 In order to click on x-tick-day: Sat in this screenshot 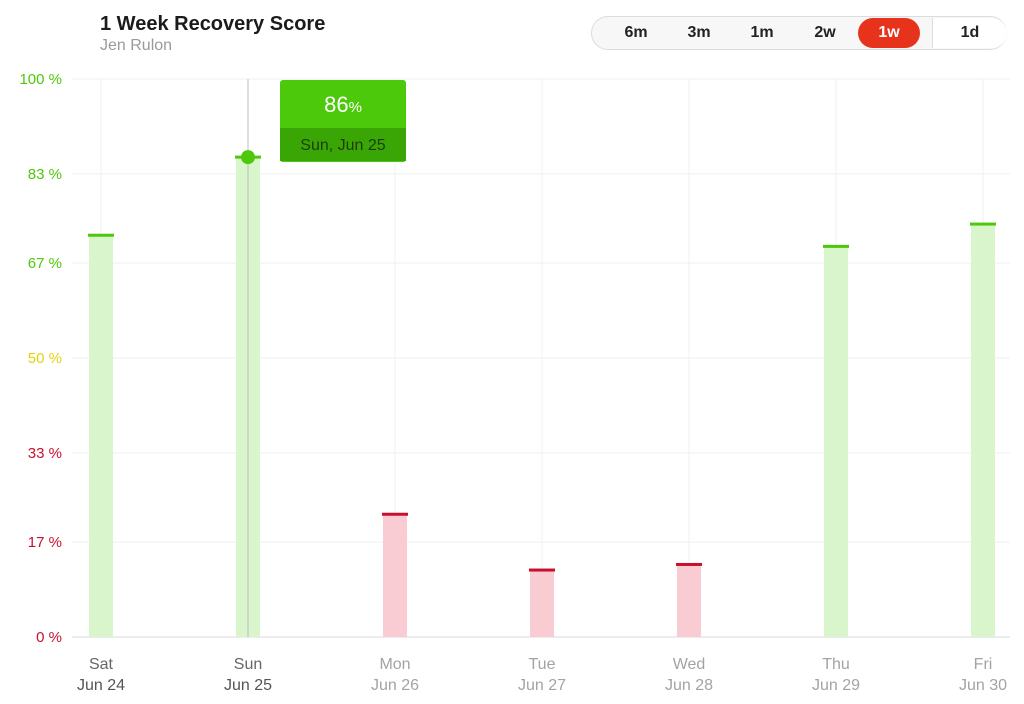, I will do `click(101, 664)`.